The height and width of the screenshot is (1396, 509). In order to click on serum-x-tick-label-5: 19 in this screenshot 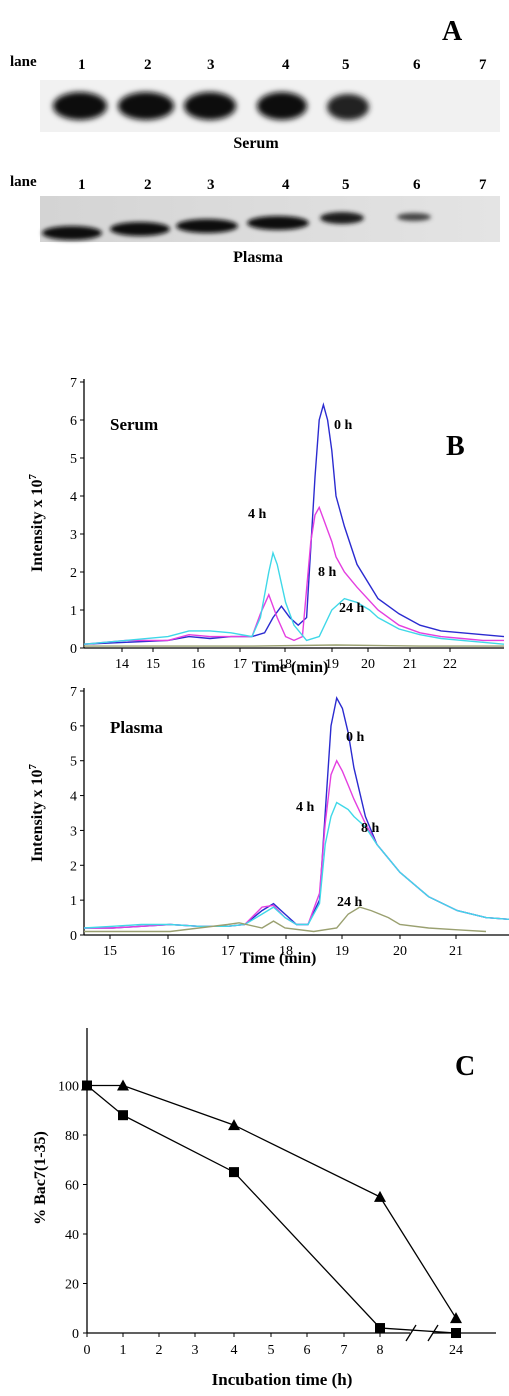, I will do `click(332, 664)`.